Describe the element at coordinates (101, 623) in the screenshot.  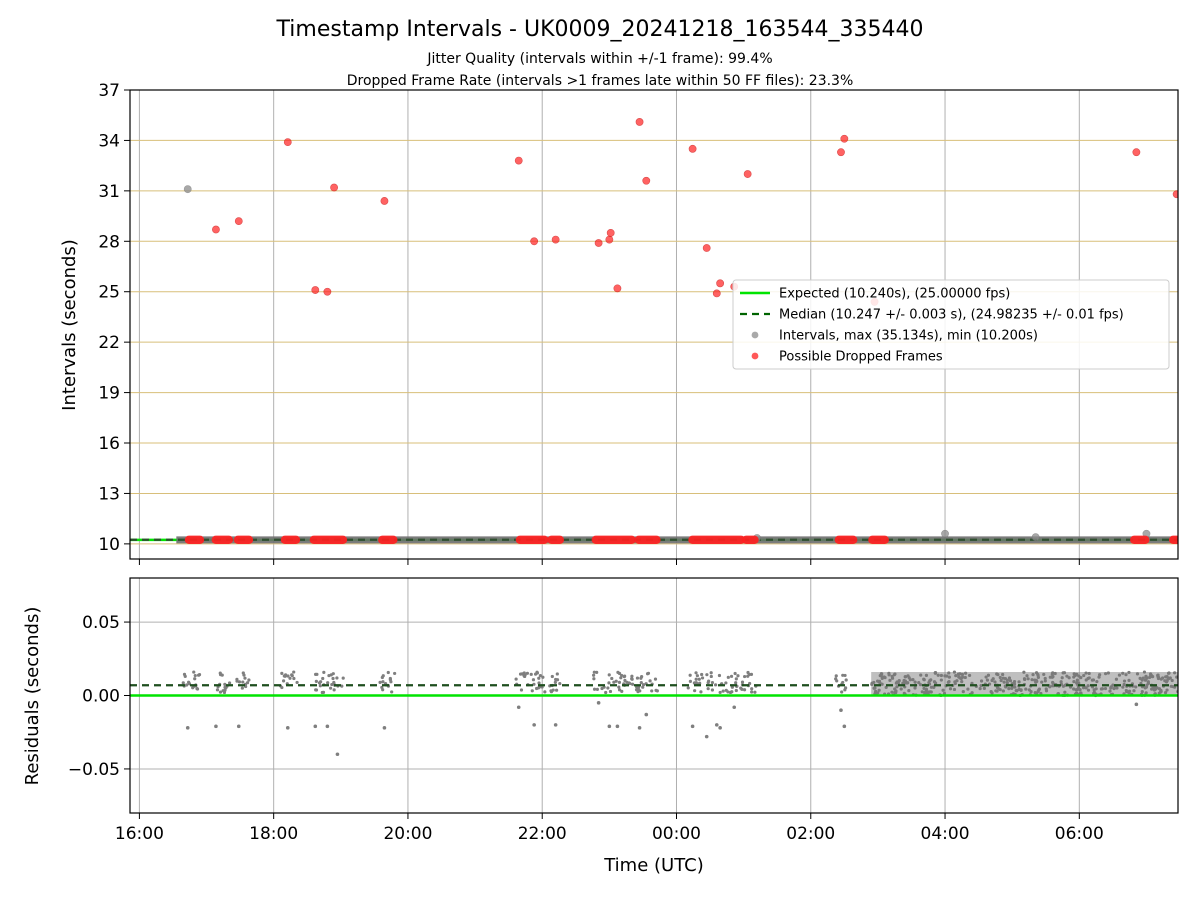
I see `y-tick-label: 0.05` at that location.